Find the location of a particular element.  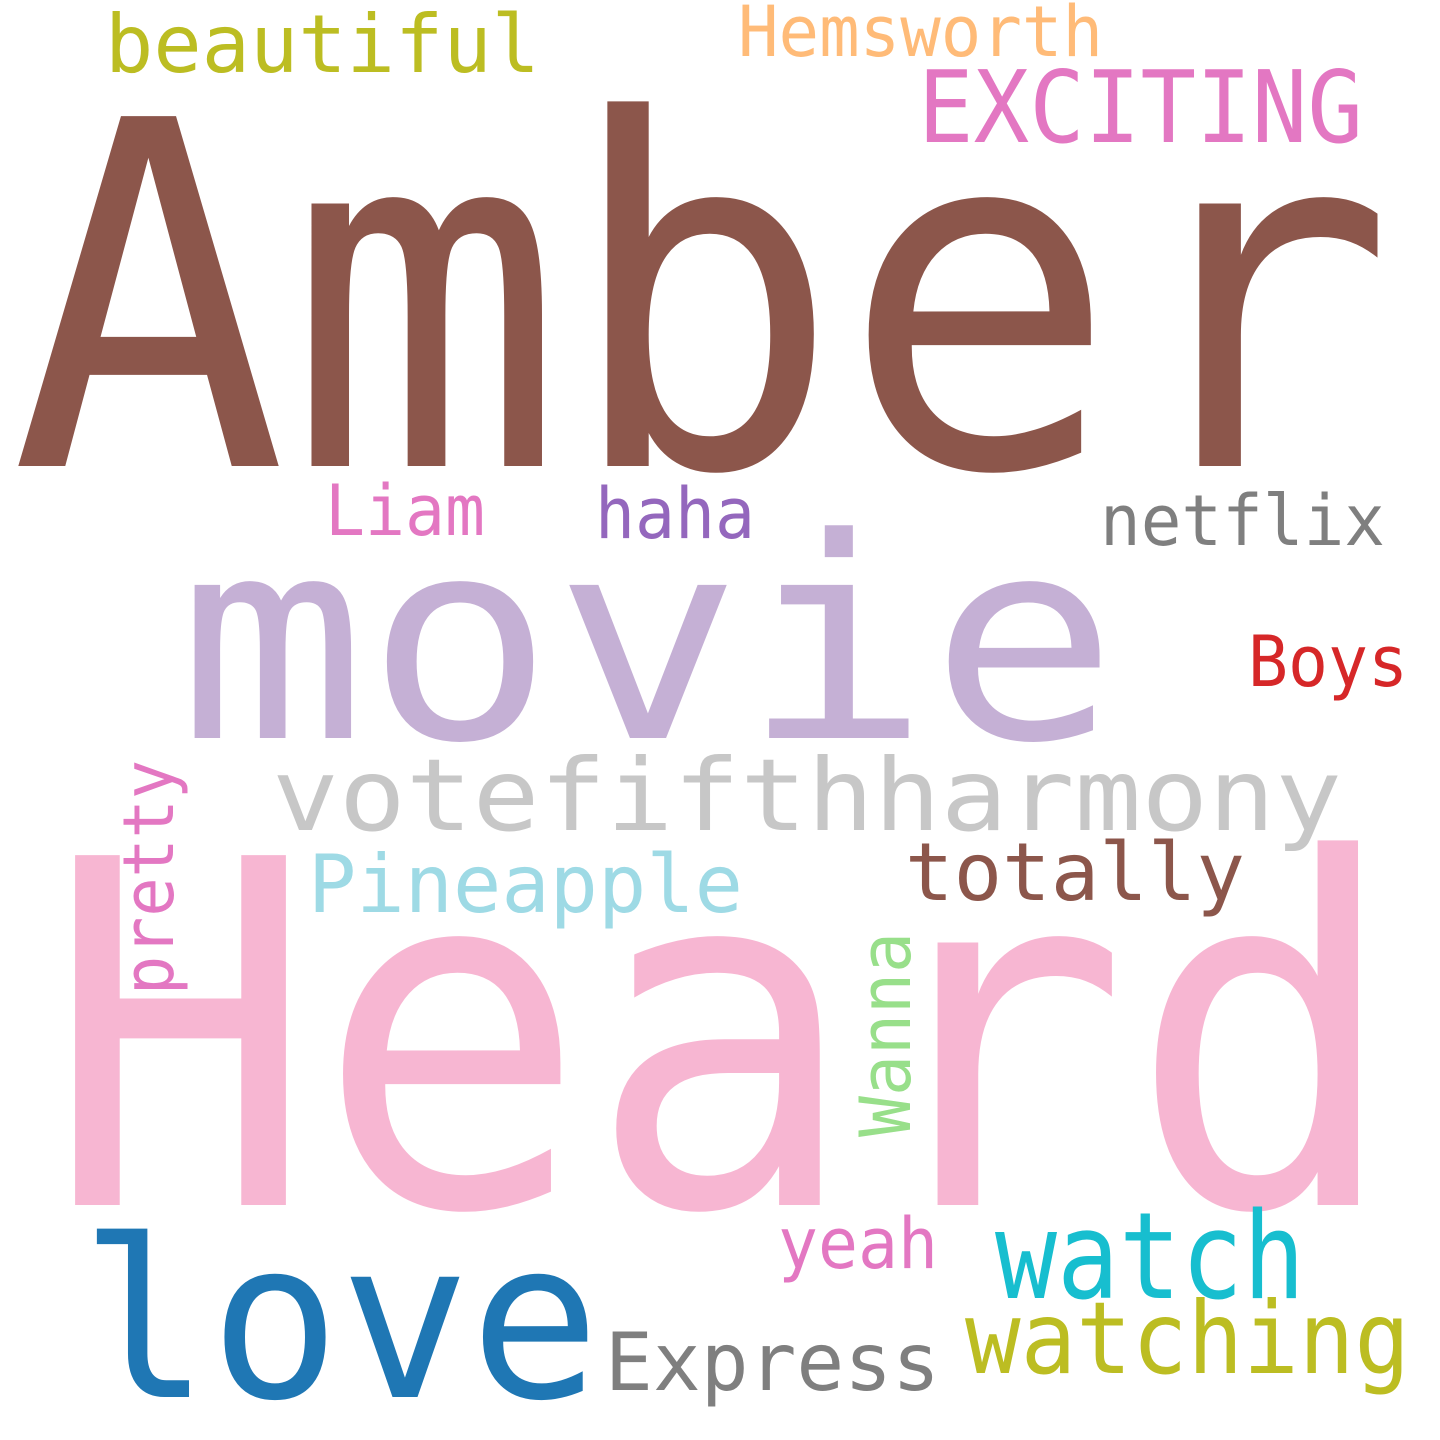

word-express: Express is located at coordinates (772, 1362).